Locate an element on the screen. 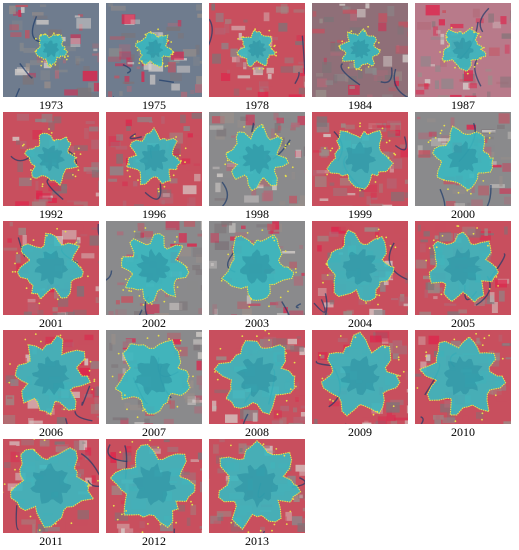 Image resolution: width=519 pixels, height=550 pixels. panel-2007: 2007 is located at coordinates (154, 384).